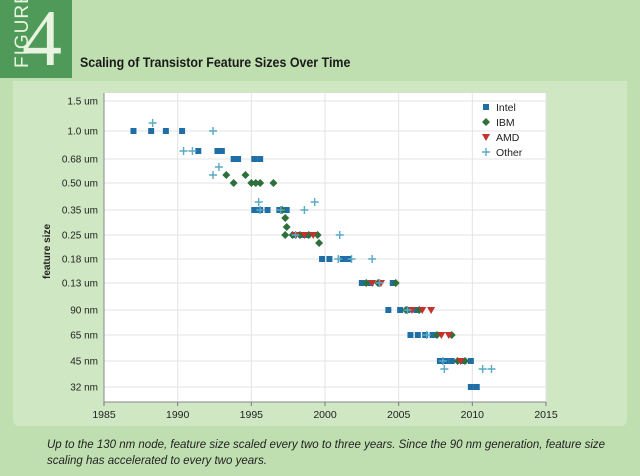  Describe the element at coordinates (399, 415) in the screenshot. I see `x-tick-label: 2005` at that location.